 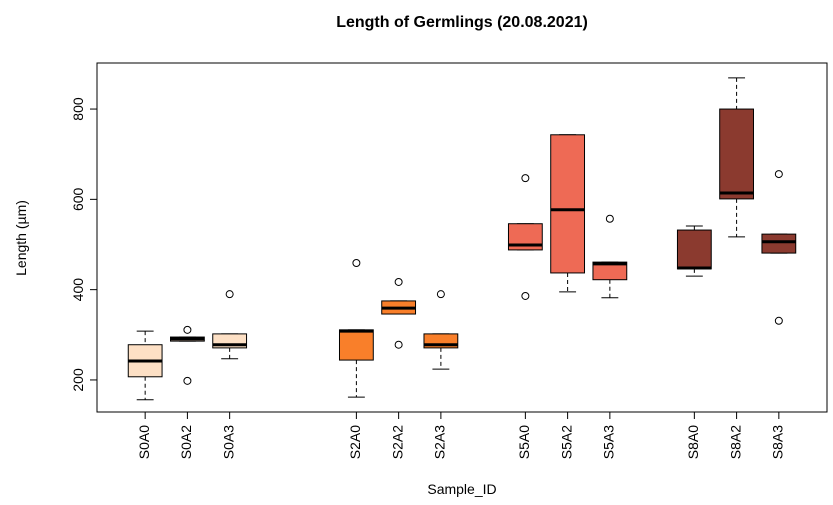 I want to click on x-tick-label: S5A2, so click(x=566, y=442).